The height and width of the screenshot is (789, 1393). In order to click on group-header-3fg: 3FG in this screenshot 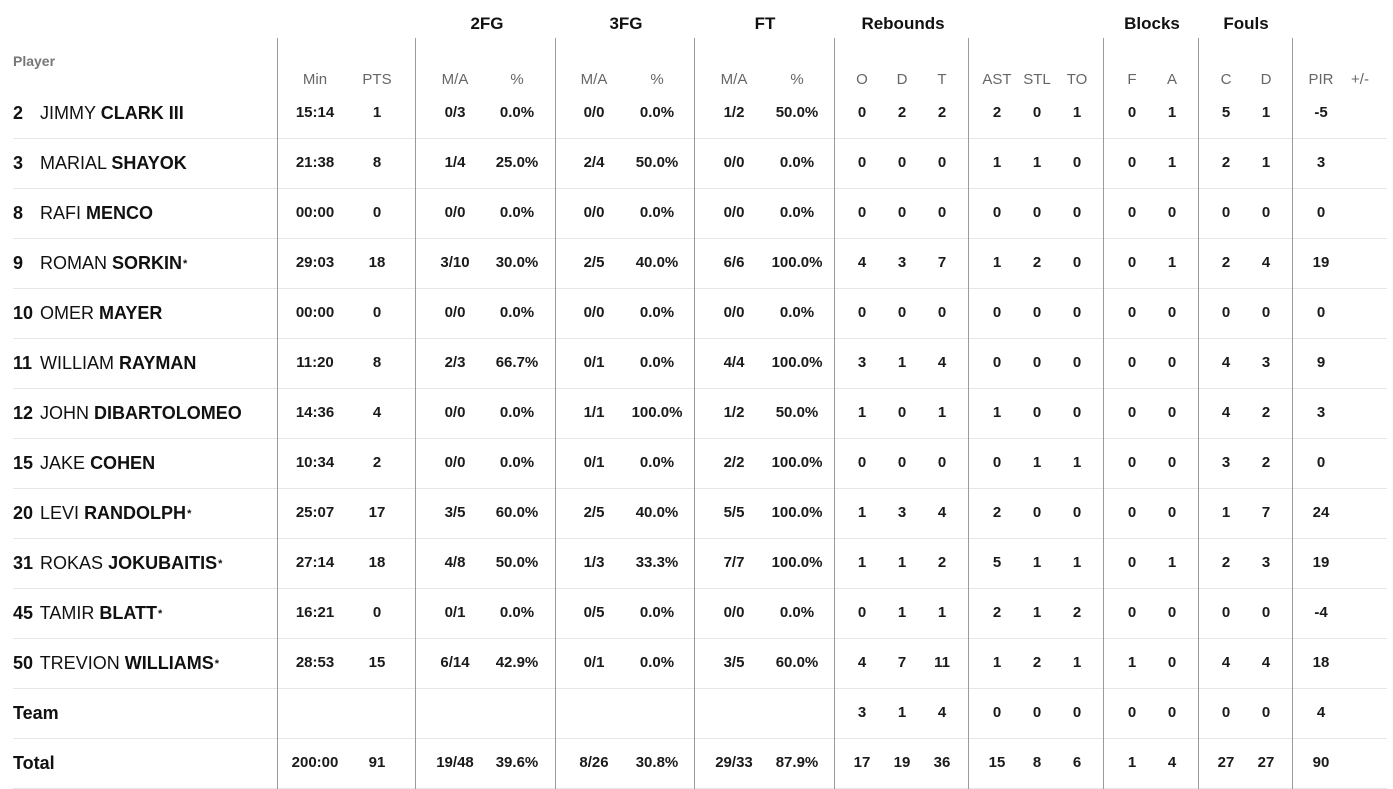, I will do `click(626, 23)`.